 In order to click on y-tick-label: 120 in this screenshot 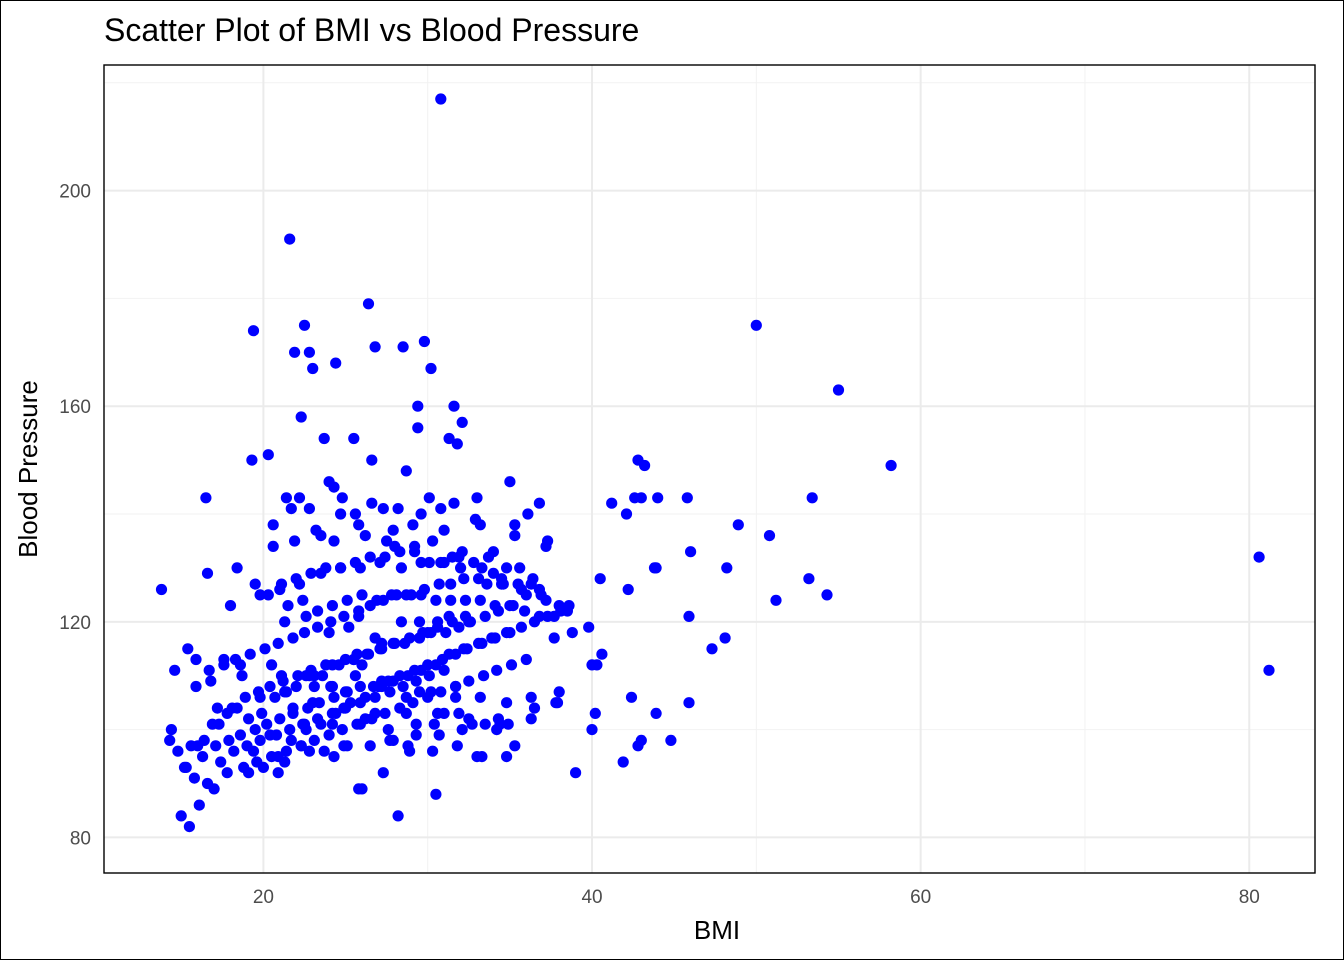, I will do `click(75, 623)`.